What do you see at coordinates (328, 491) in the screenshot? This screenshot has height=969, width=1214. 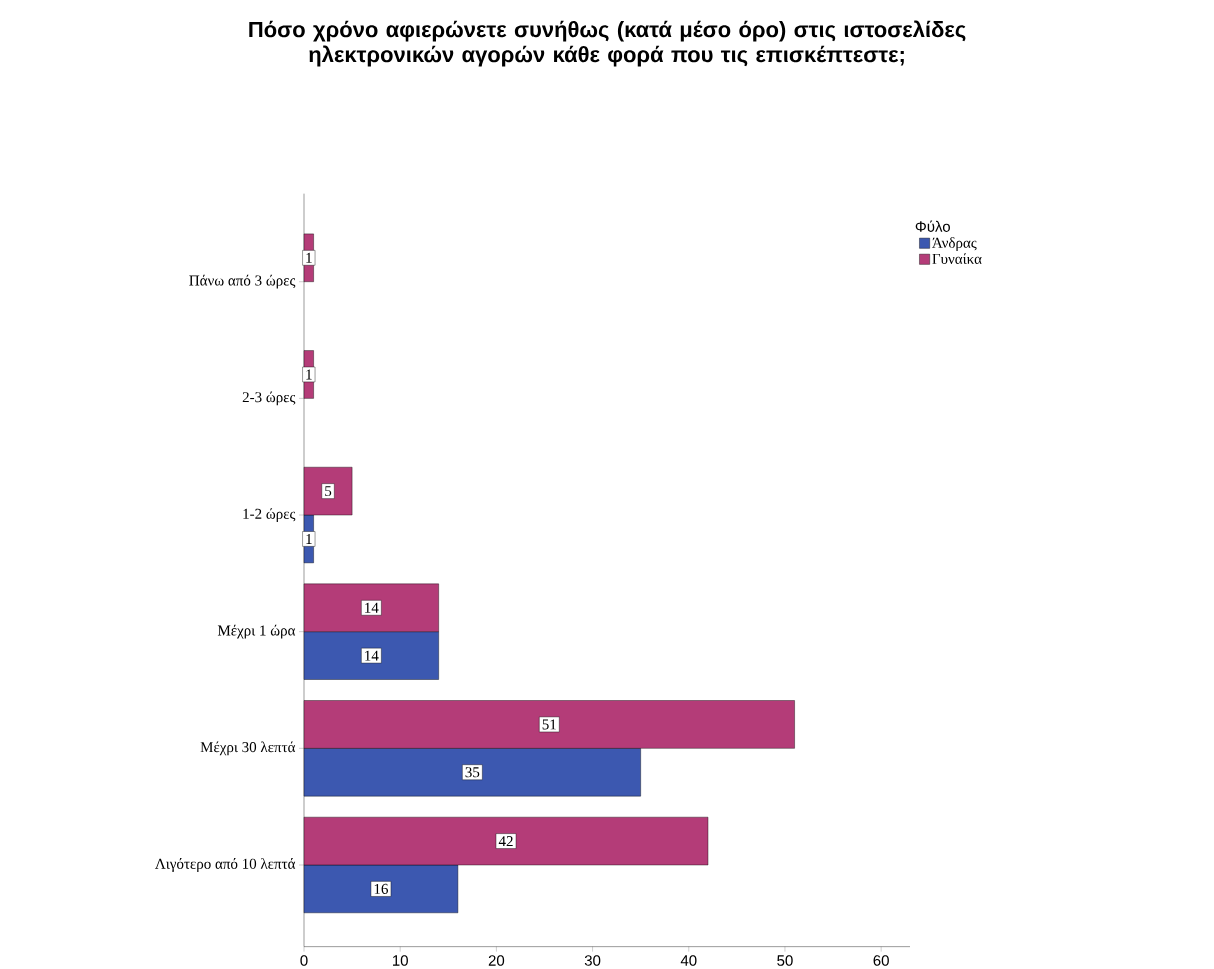 I see `data-label: 5` at bounding box center [328, 491].